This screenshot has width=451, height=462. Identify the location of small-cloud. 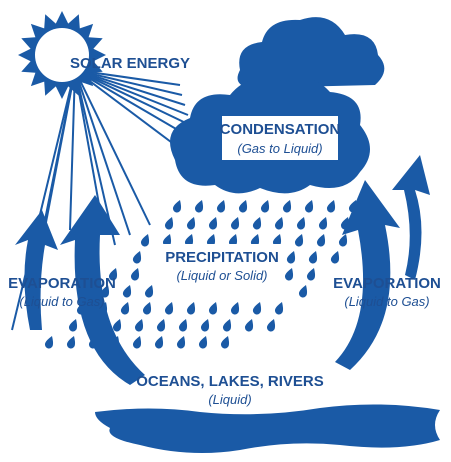
(311, 53).